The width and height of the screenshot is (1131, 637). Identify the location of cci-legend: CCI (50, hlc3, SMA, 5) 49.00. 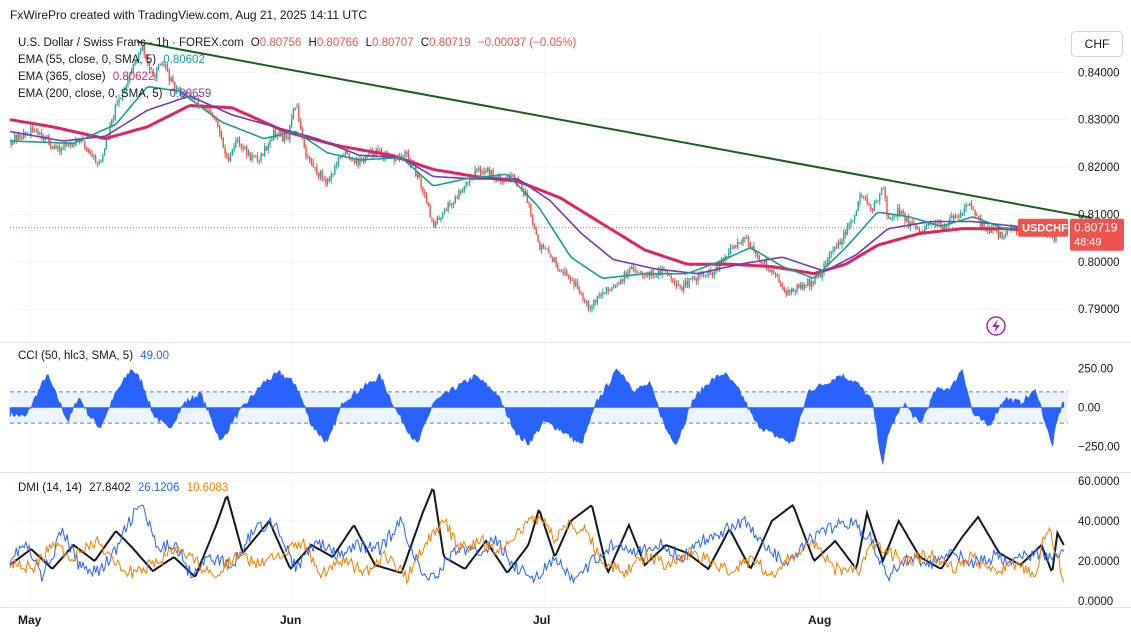
(95, 356).